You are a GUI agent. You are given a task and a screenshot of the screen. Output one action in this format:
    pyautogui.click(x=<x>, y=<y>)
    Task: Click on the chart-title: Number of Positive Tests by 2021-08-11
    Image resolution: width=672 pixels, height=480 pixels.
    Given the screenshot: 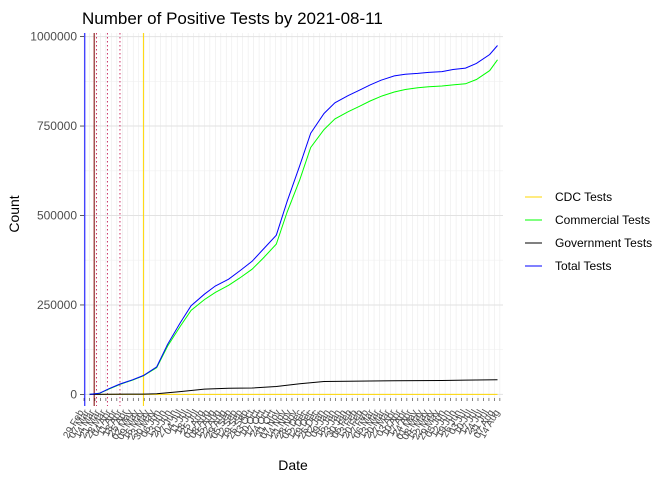 What is the action you would take?
    pyautogui.click(x=232, y=18)
    